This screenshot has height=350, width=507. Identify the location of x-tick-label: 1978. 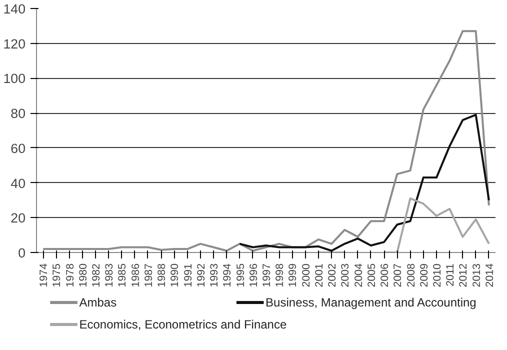
(70, 275).